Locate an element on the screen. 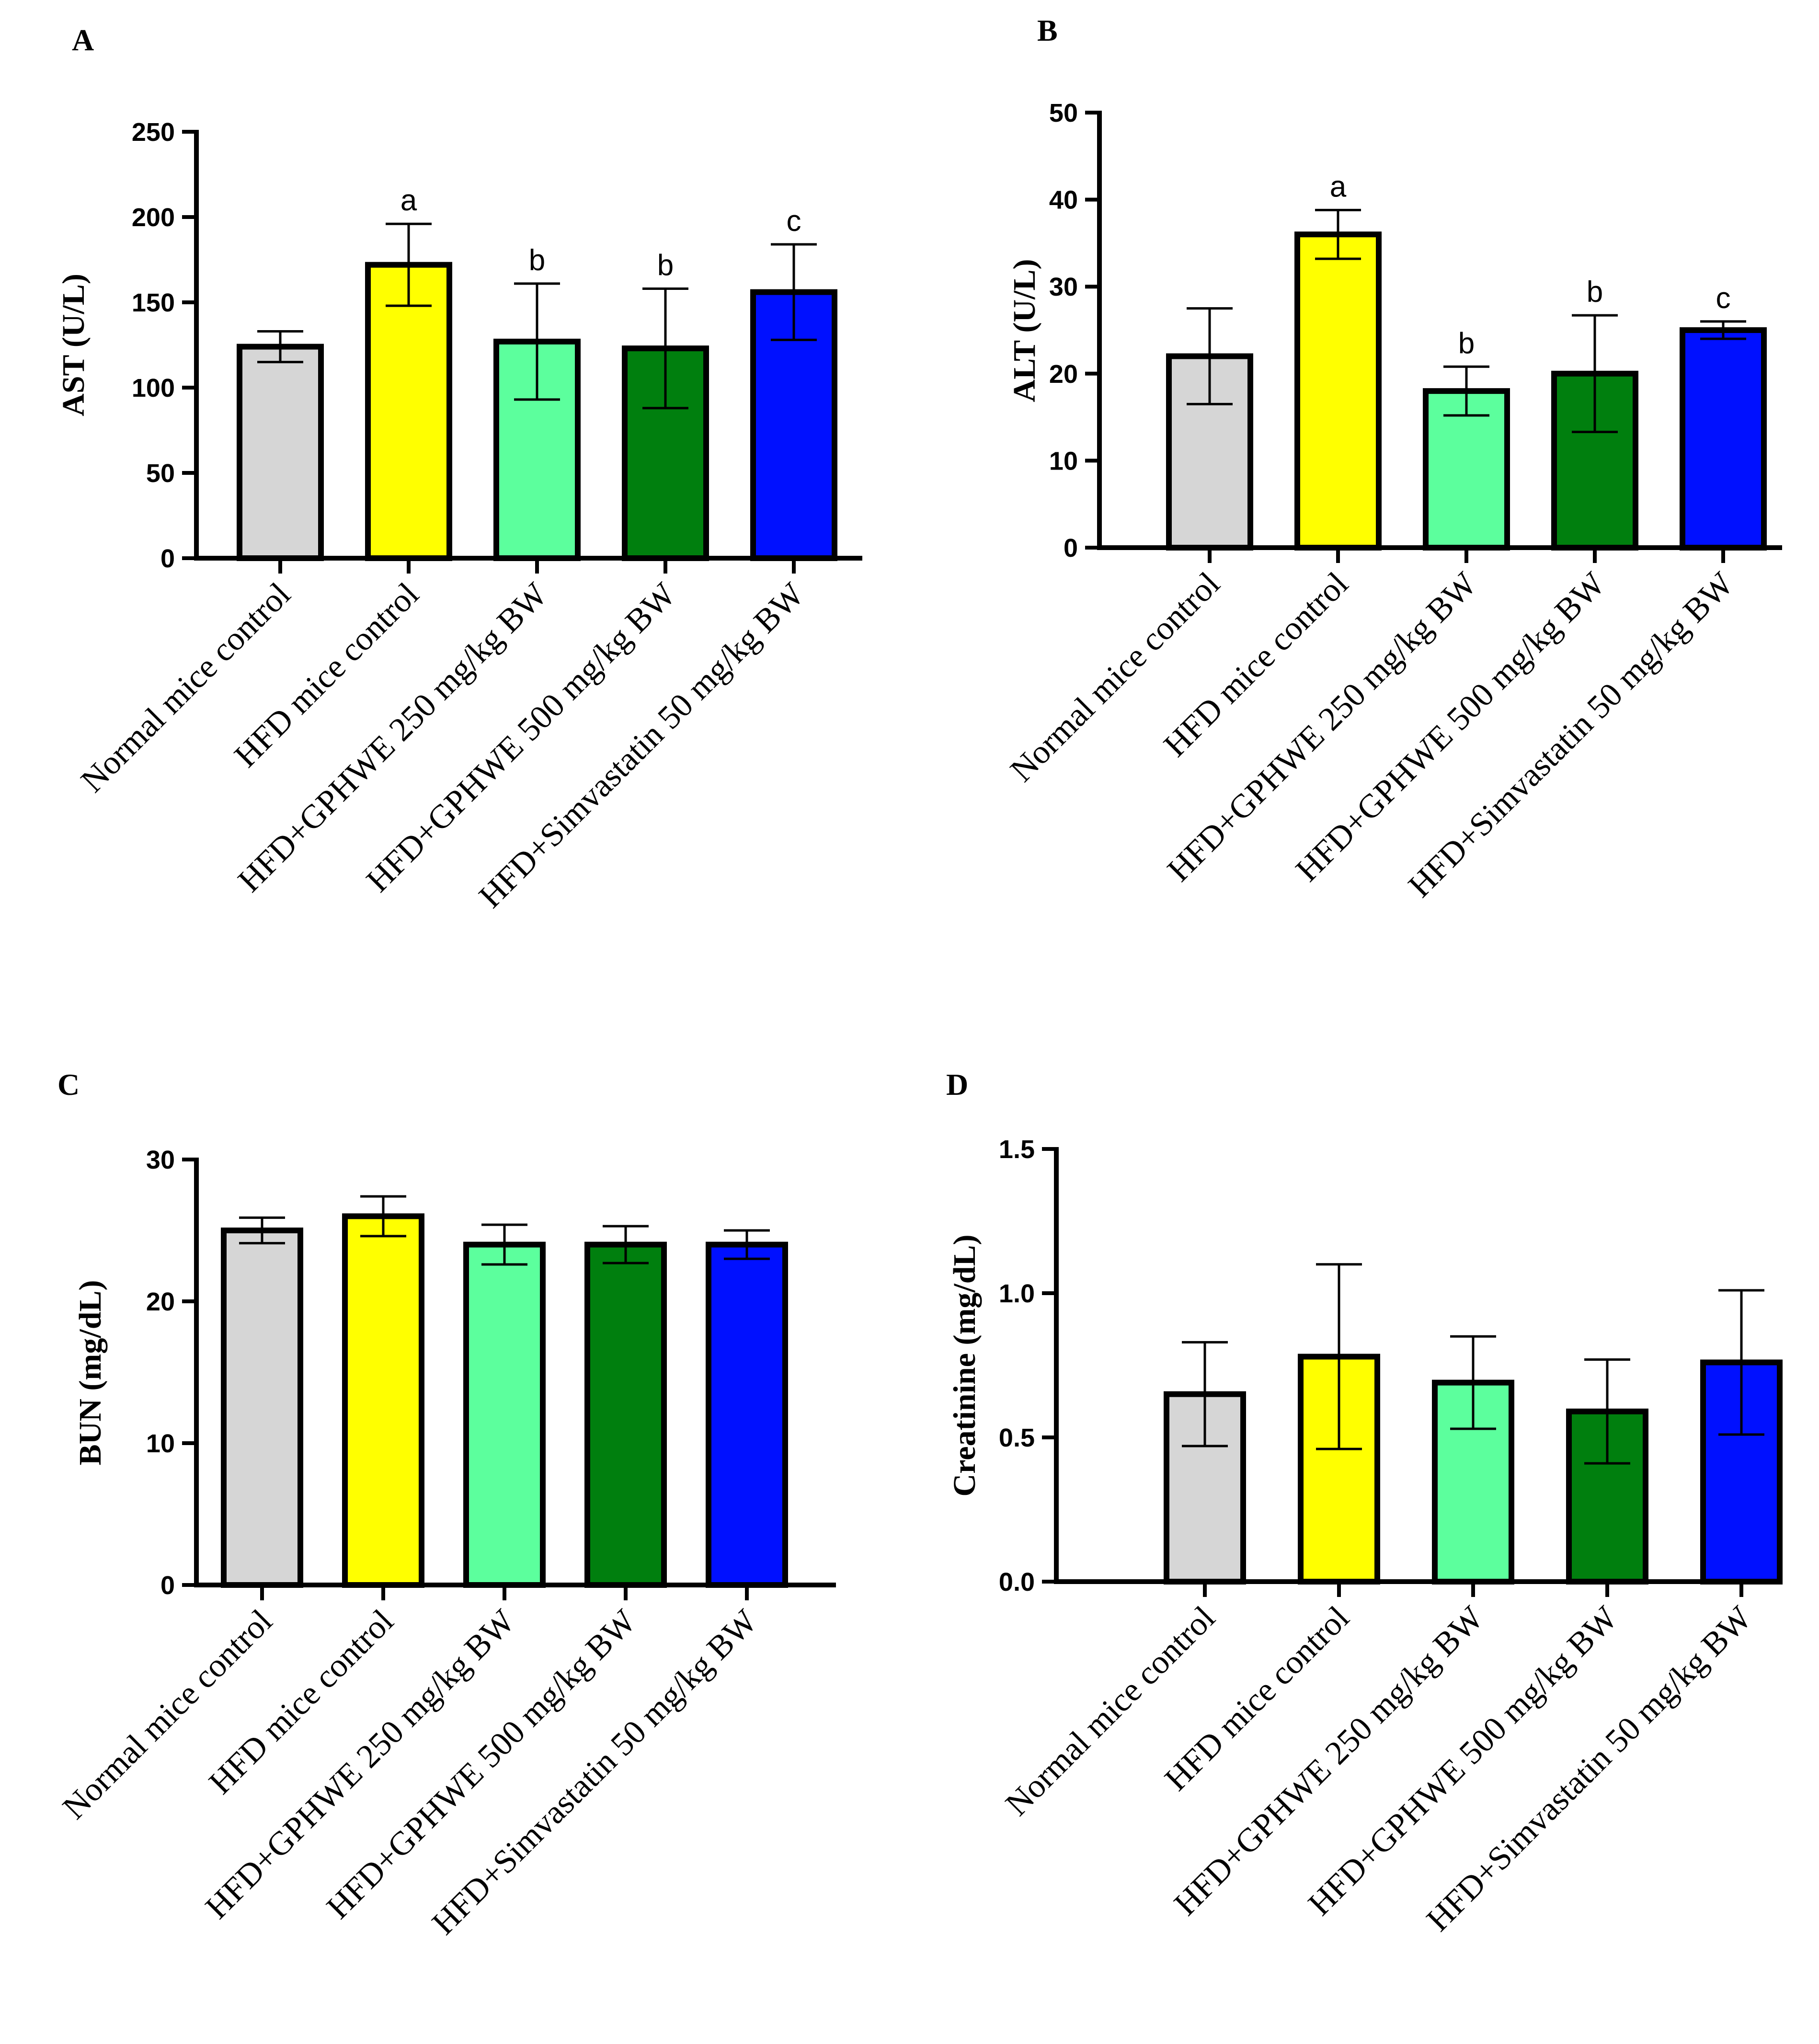 The image size is (1819, 2044). y-tick-label: 0.0 is located at coordinates (1017, 1582).